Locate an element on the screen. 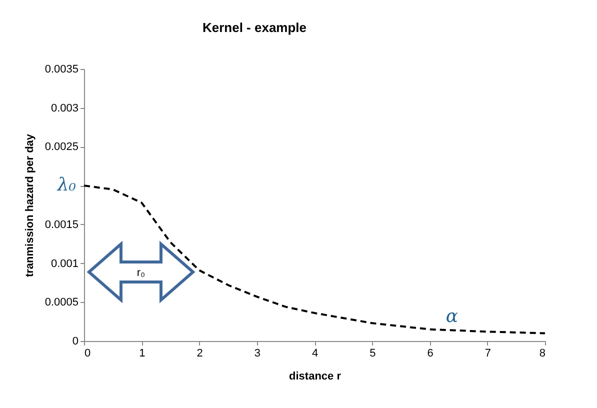 Image resolution: width=597 pixels, height=408 pixels. y-tick-label: 0.0025 is located at coordinates (61, 147).